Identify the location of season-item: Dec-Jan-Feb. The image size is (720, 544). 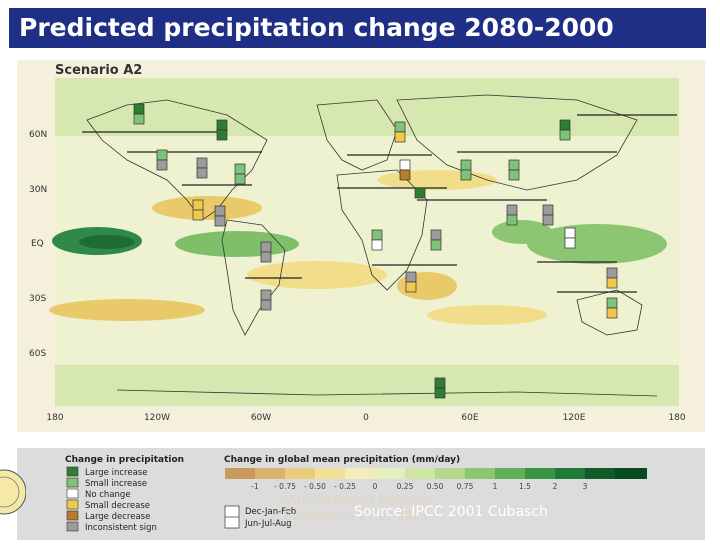
(270, 512).